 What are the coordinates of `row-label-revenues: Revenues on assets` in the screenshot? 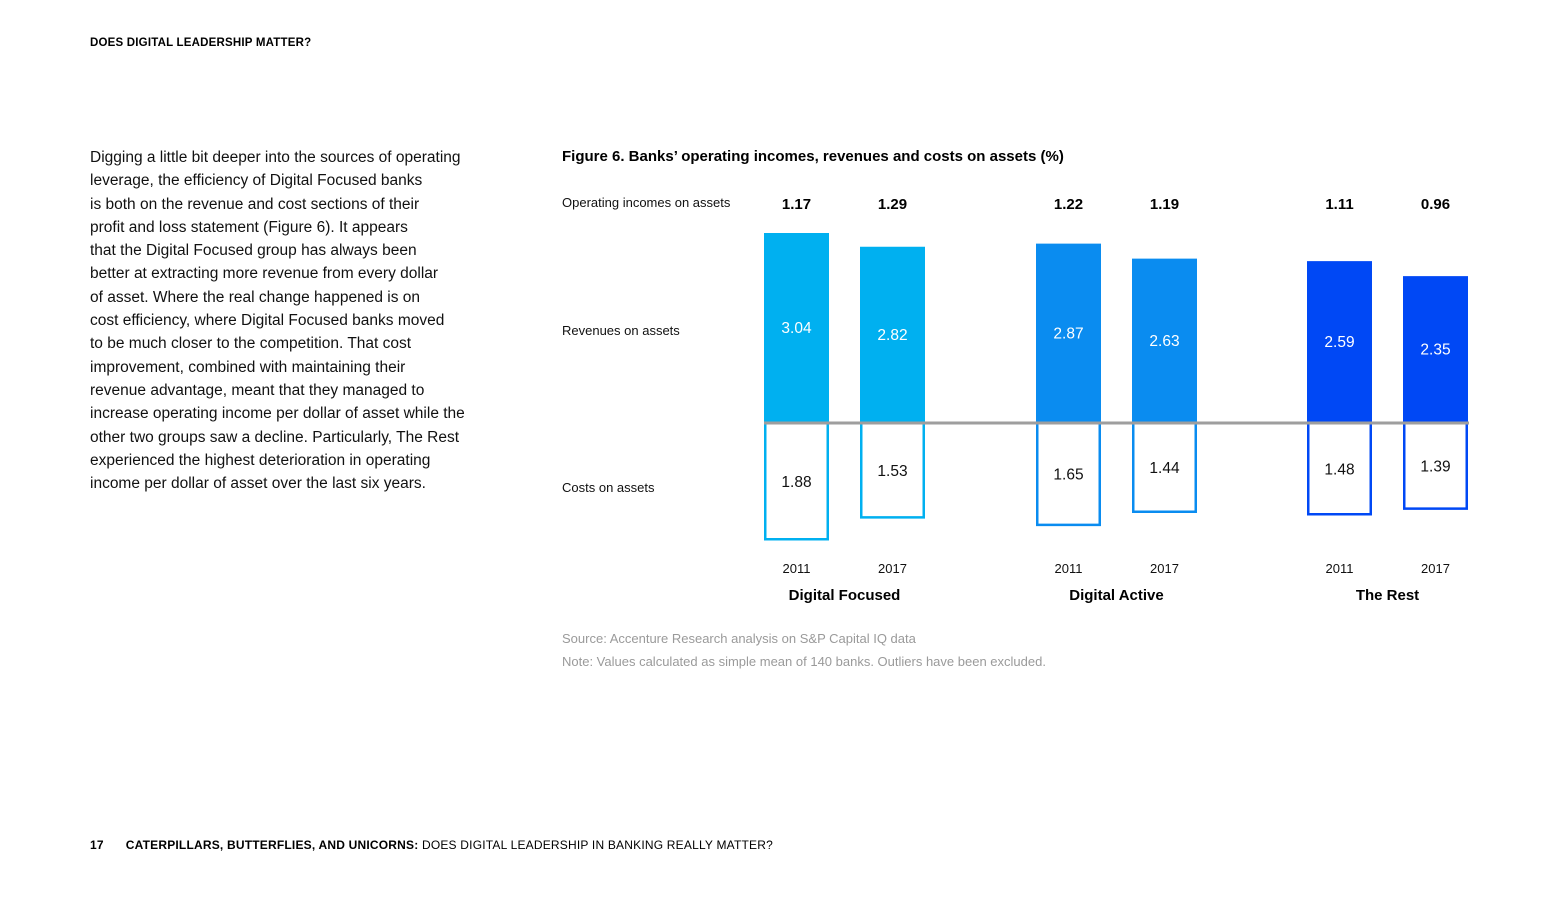 It's located at (621, 330).